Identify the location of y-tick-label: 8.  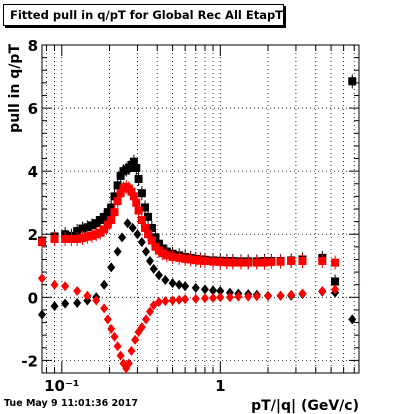
(33, 46).